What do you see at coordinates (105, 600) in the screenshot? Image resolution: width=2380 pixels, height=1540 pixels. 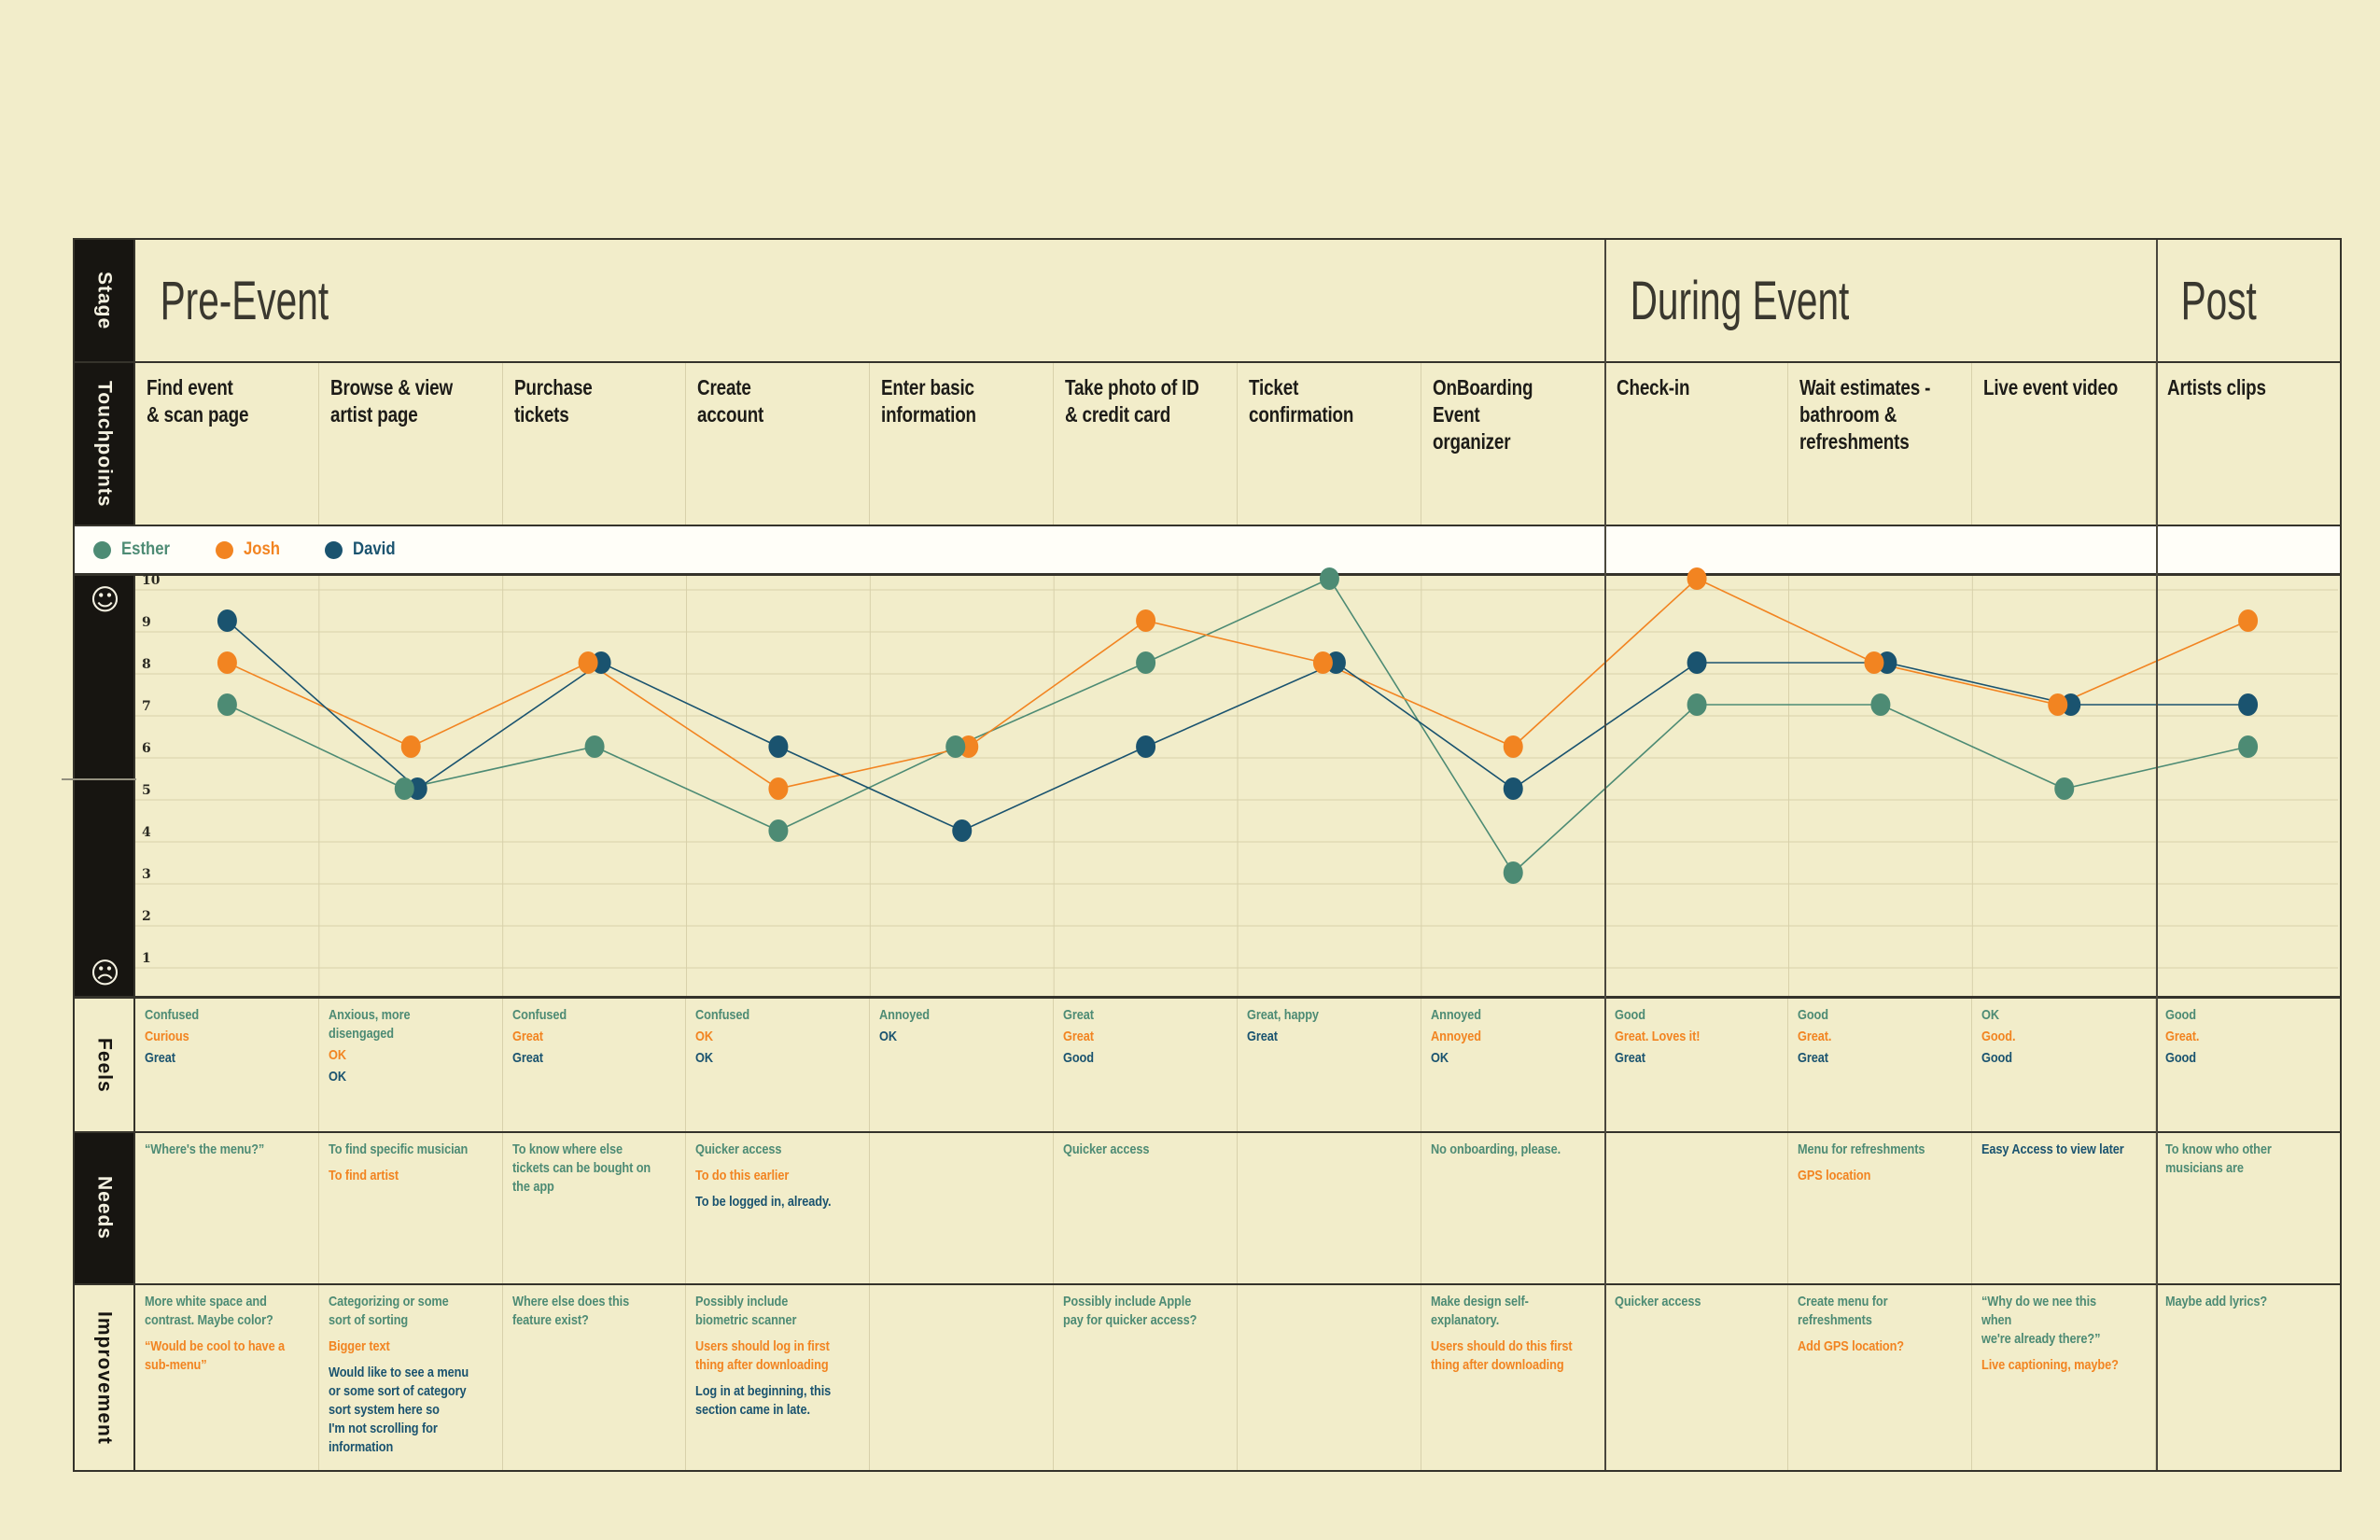 I see `happy-face-icon: ☺` at bounding box center [105, 600].